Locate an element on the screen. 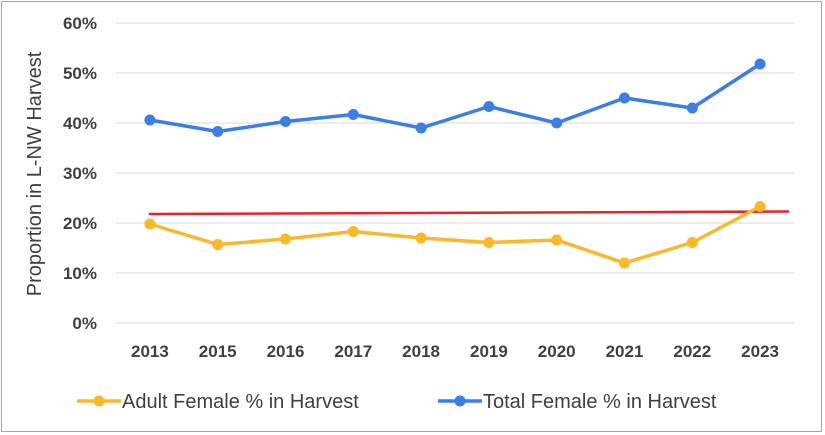  legend-item: Adult Female % in Harvest is located at coordinates (218, 402).